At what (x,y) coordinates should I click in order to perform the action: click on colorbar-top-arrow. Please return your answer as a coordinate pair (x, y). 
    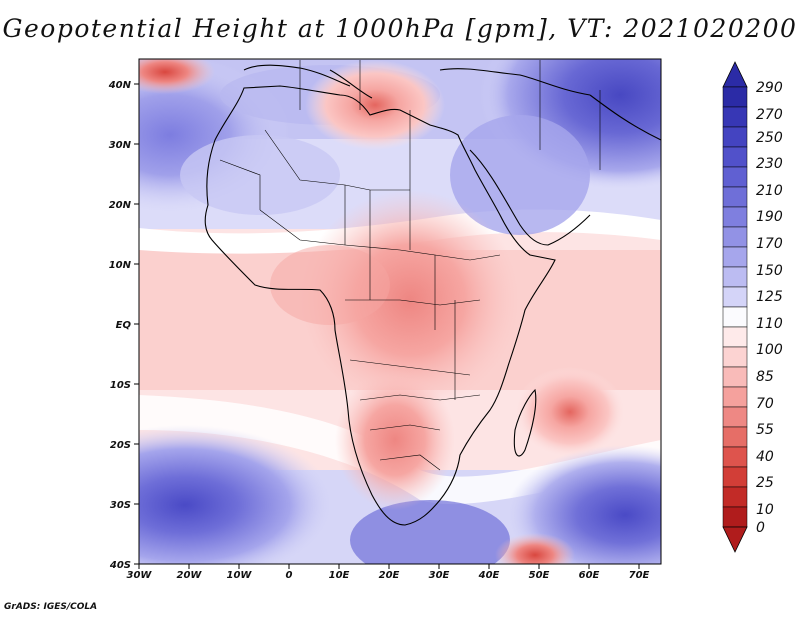
    Looking at the image, I should click on (735, 74).